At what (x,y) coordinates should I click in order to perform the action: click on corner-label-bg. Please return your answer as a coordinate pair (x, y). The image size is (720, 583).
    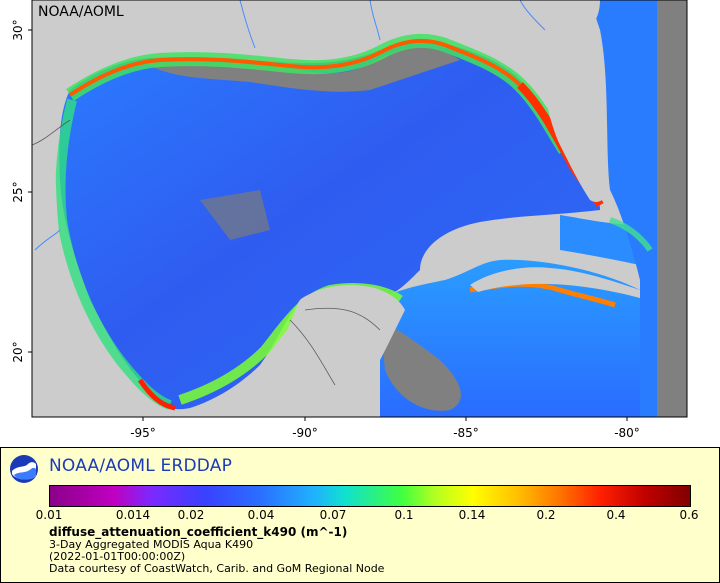
    Looking at the image, I should click on (72, 12).